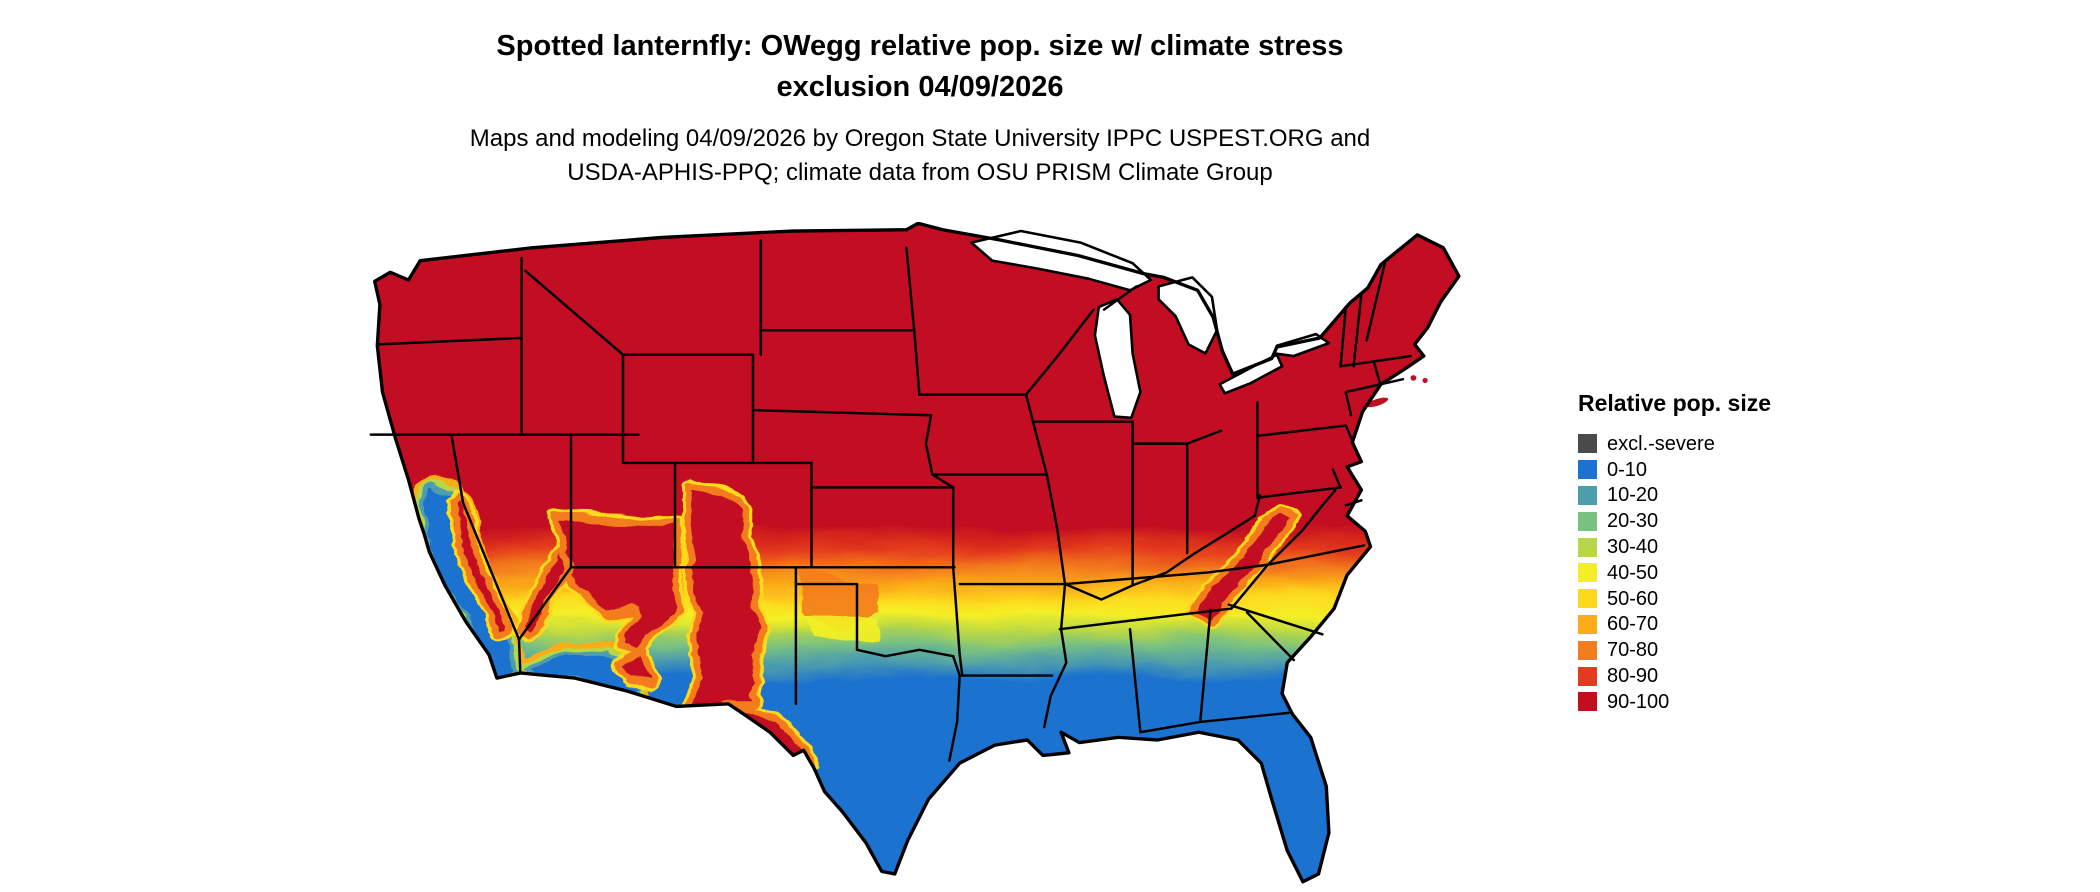  What do you see at coordinates (1708, 625) in the screenshot?
I see `legend-item: 60-70` at bounding box center [1708, 625].